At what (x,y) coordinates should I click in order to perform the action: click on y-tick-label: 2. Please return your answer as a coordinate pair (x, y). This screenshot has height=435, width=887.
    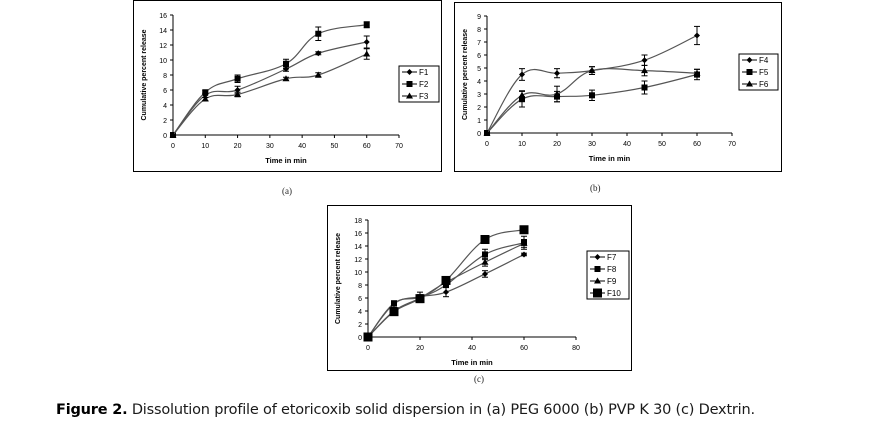
    Looking at the image, I should click on (165, 121).